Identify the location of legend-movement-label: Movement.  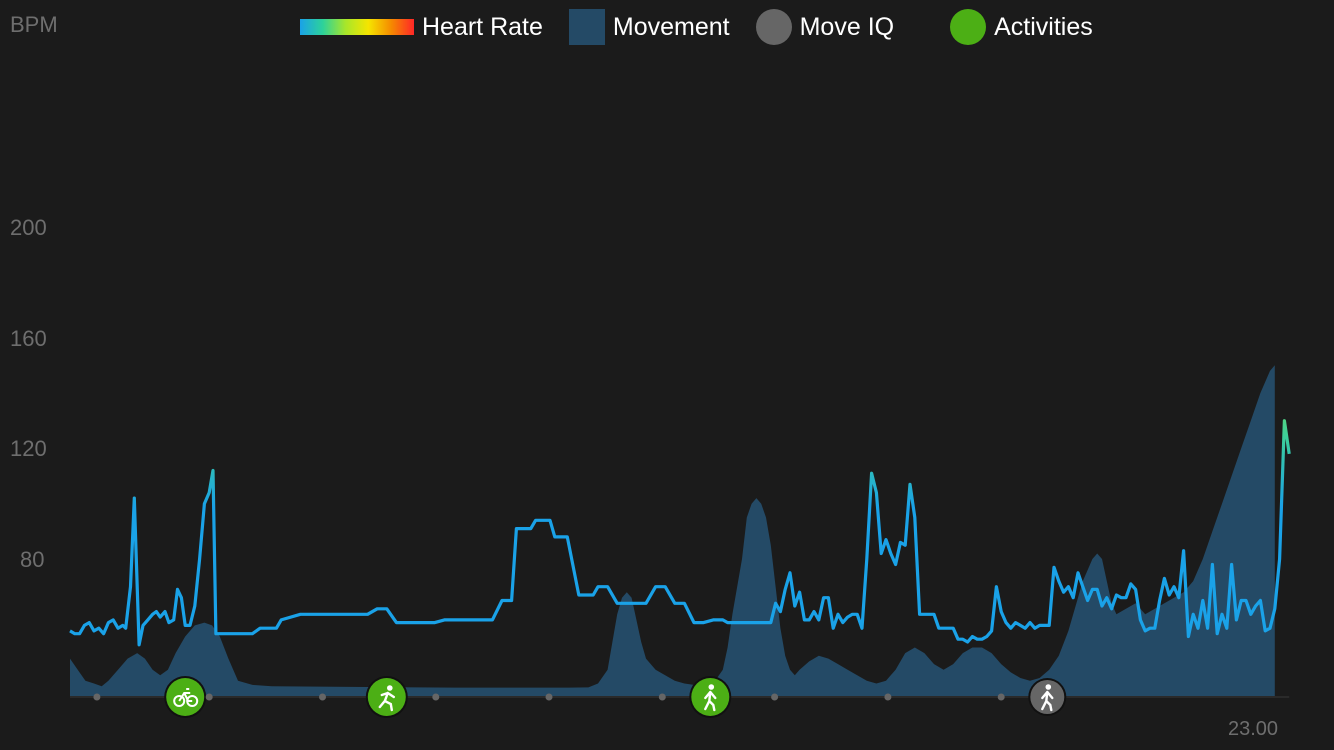
(671, 26).